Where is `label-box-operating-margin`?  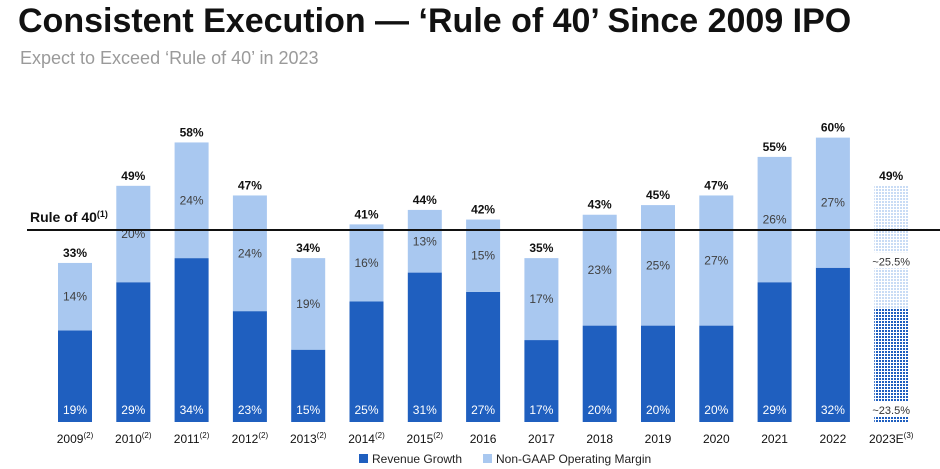
label-box-operating-margin is located at coordinates (891, 260).